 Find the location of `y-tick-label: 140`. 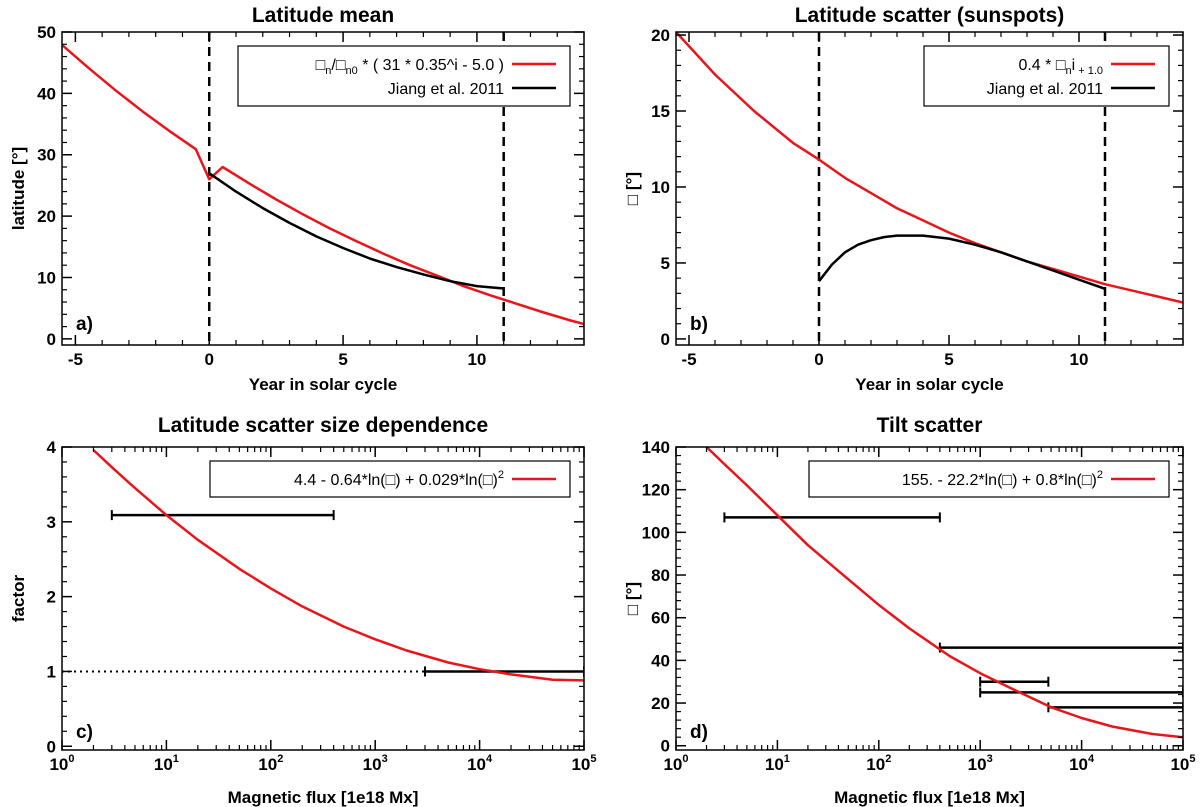

y-tick-label: 140 is located at coordinates (656, 447).